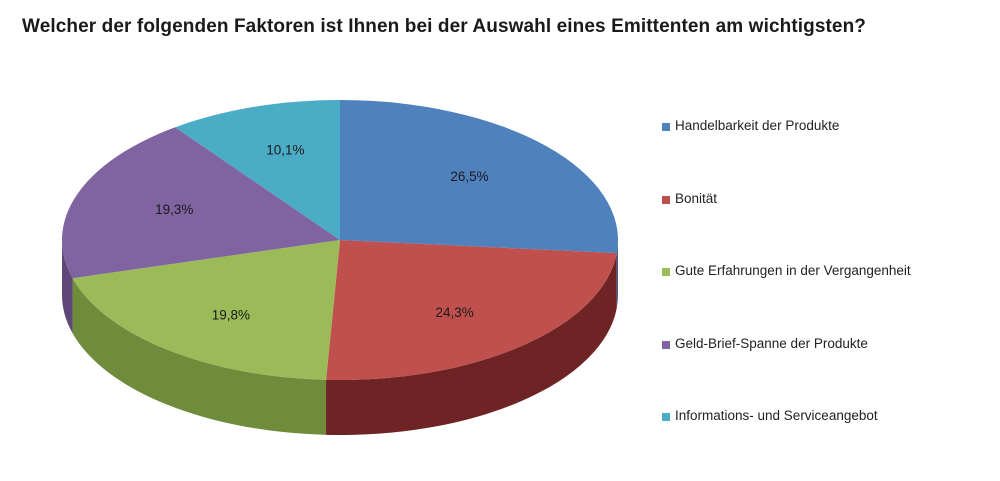 The width and height of the screenshot is (1000, 481). I want to click on pie-slice-handelbarkeit-der-produkte, so click(479, 177).